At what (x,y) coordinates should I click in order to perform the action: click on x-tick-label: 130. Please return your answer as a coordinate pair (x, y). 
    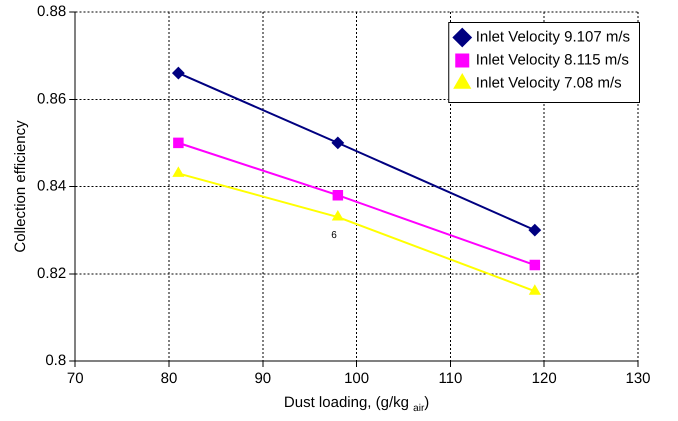
    Looking at the image, I should click on (638, 379).